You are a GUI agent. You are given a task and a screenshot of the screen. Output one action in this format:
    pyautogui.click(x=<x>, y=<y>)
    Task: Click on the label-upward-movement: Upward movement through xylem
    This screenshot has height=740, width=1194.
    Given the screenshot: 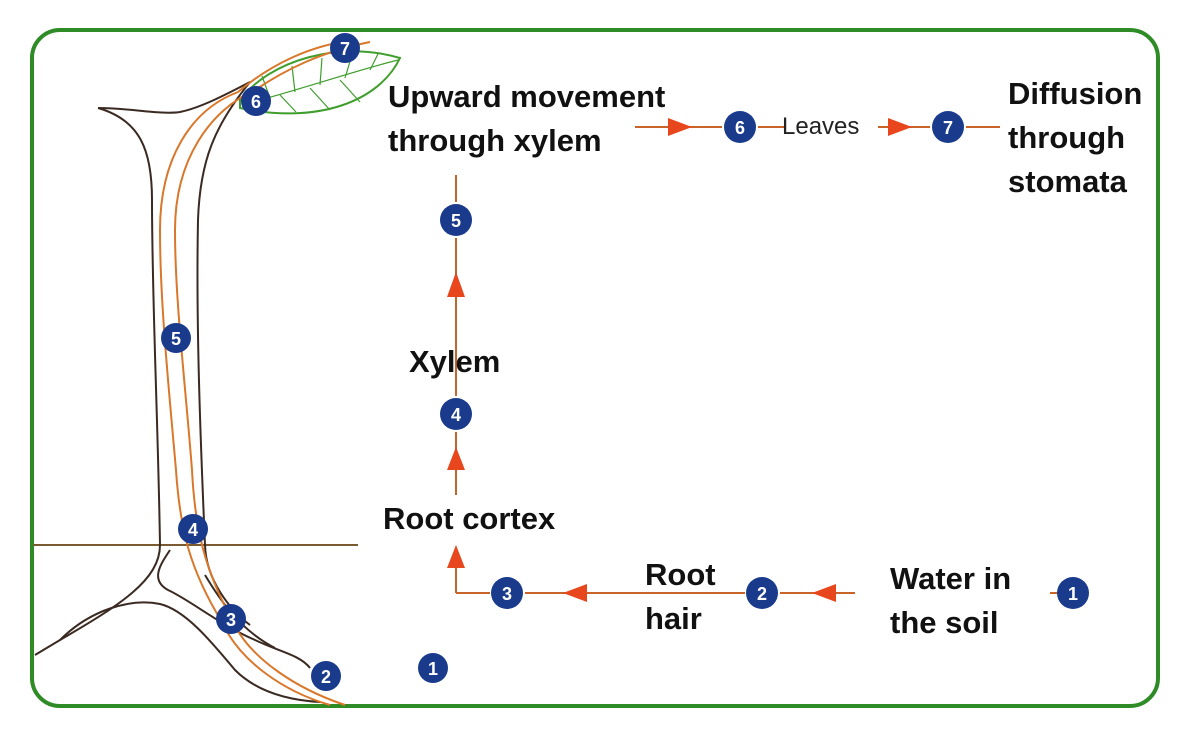 What is the action you would take?
    pyautogui.click(x=526, y=119)
    